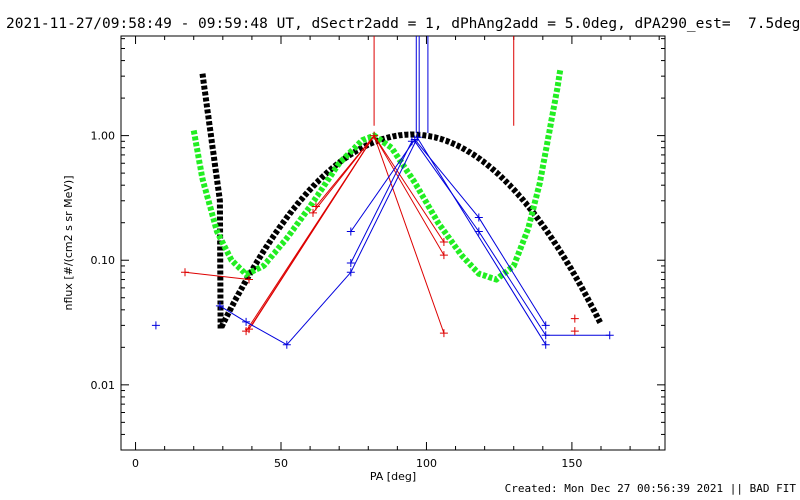 This screenshot has width=800, height=500. I want to click on y-axis-label: nflux [#/(cm2 s sr MeV)], so click(68, 243).